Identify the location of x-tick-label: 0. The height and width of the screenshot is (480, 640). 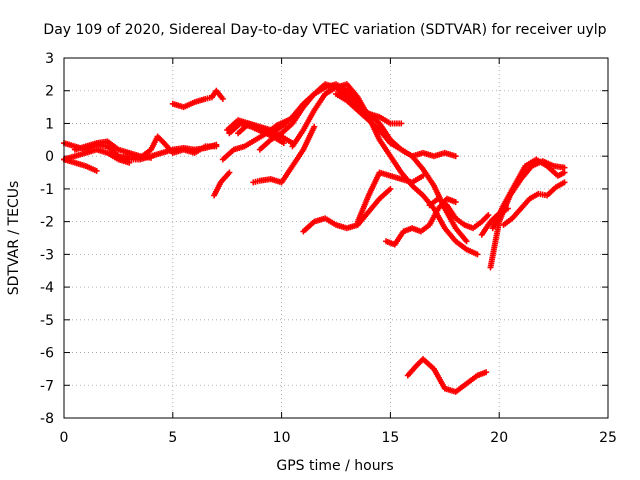
(64, 438).